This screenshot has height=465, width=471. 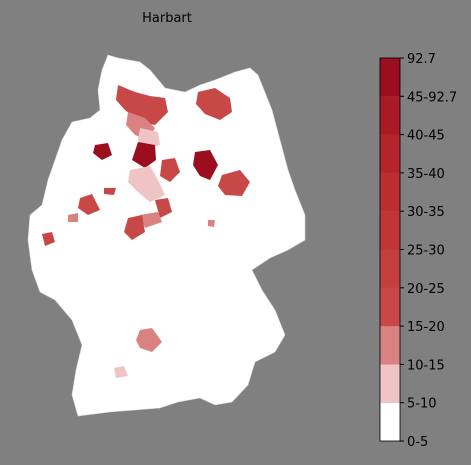 What do you see at coordinates (426, 136) in the screenshot?
I see `colorbar-label: 40-45` at bounding box center [426, 136].